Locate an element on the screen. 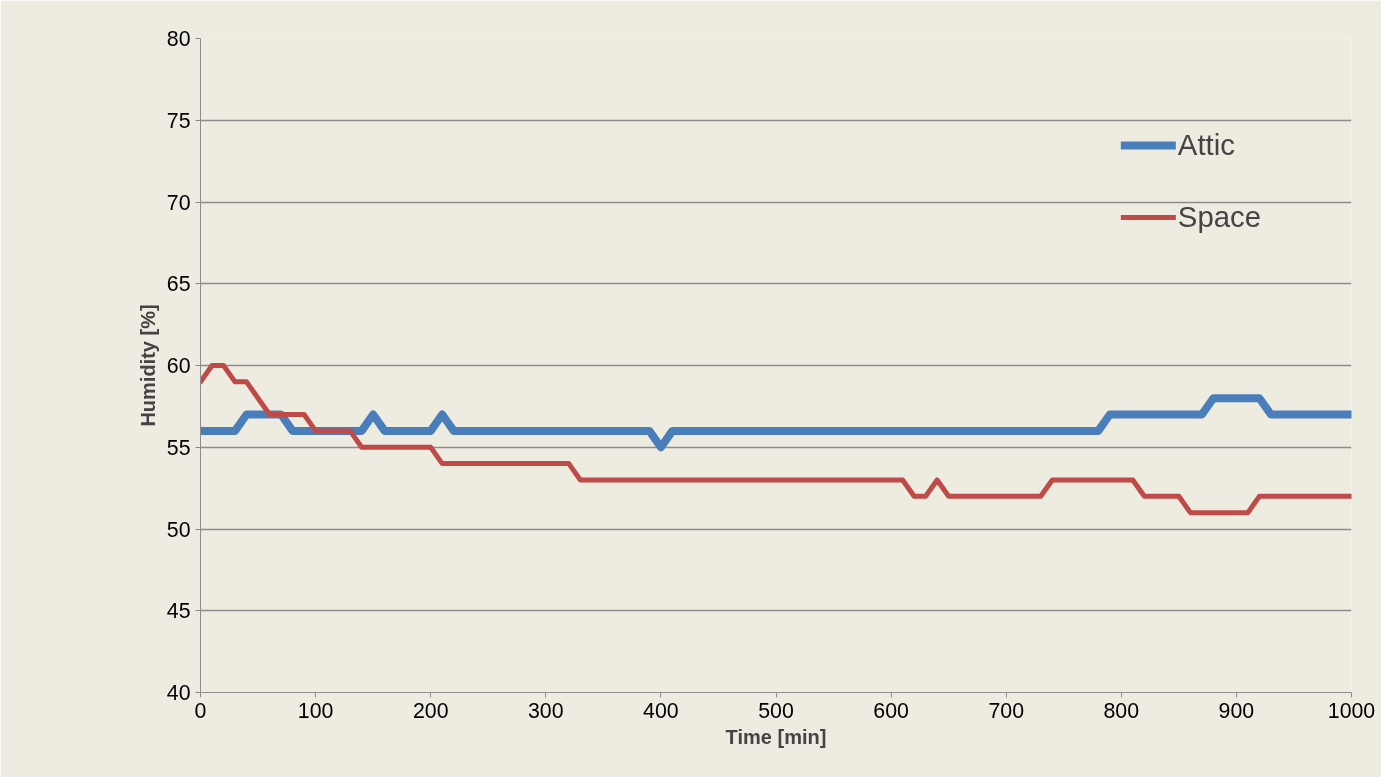 This screenshot has width=1381, height=777. x-tick-label: 800 is located at coordinates (1121, 710).